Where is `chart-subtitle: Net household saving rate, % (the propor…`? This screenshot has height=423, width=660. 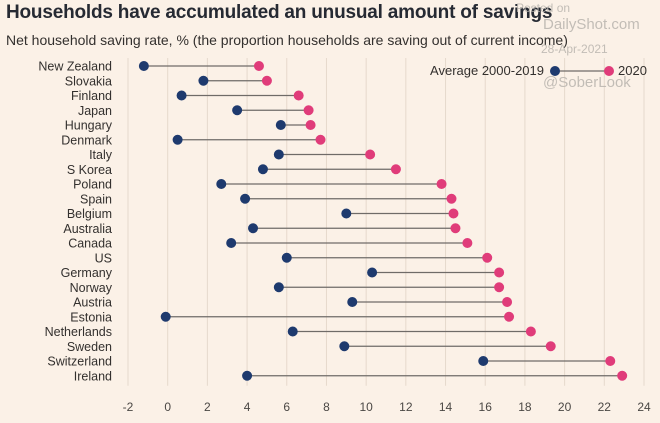
chart-subtitle: Net household saving rate, % (the propor… is located at coordinates (287, 40).